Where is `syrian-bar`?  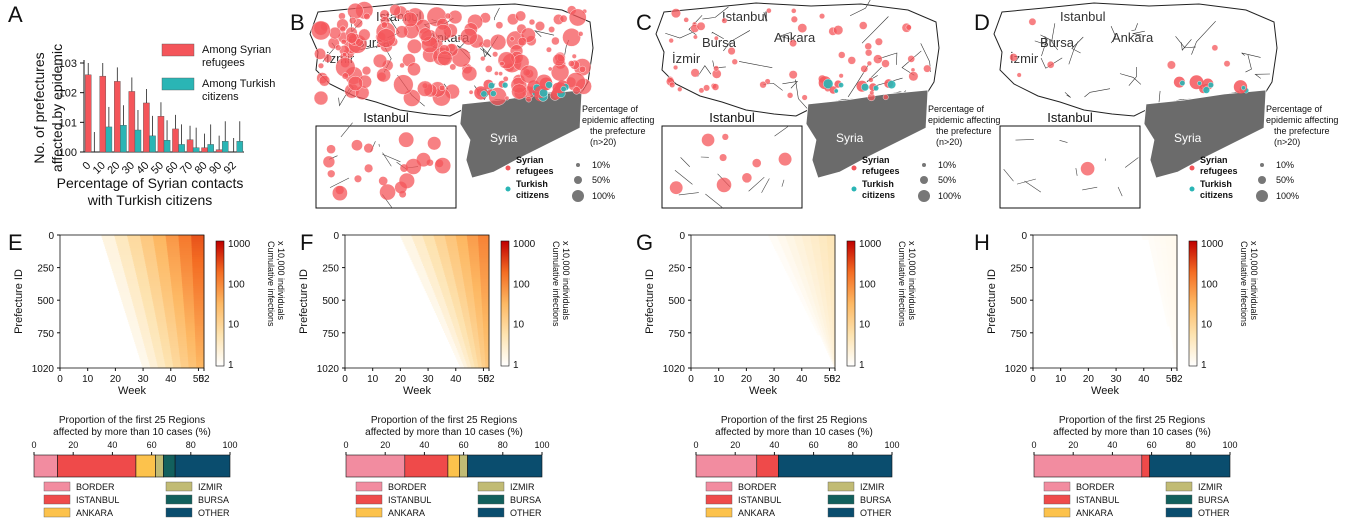 syrian-bar is located at coordinates (204, 150).